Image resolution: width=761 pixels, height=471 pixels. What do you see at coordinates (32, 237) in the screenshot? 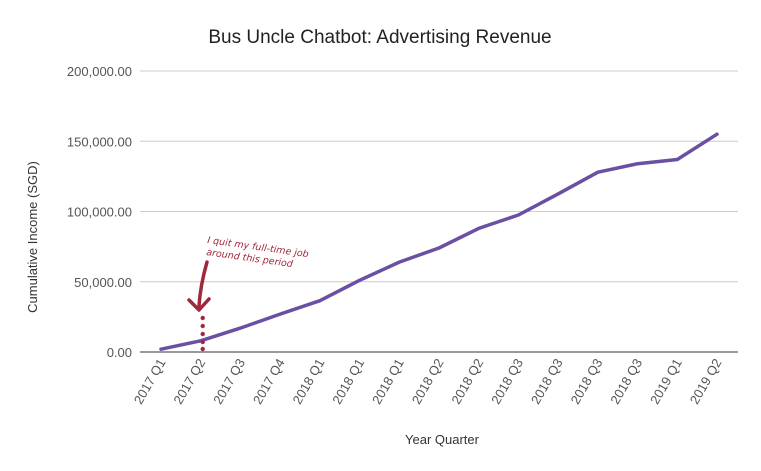
I see `y-axis-label: Cumulative Income (SGD)` at bounding box center [32, 237].